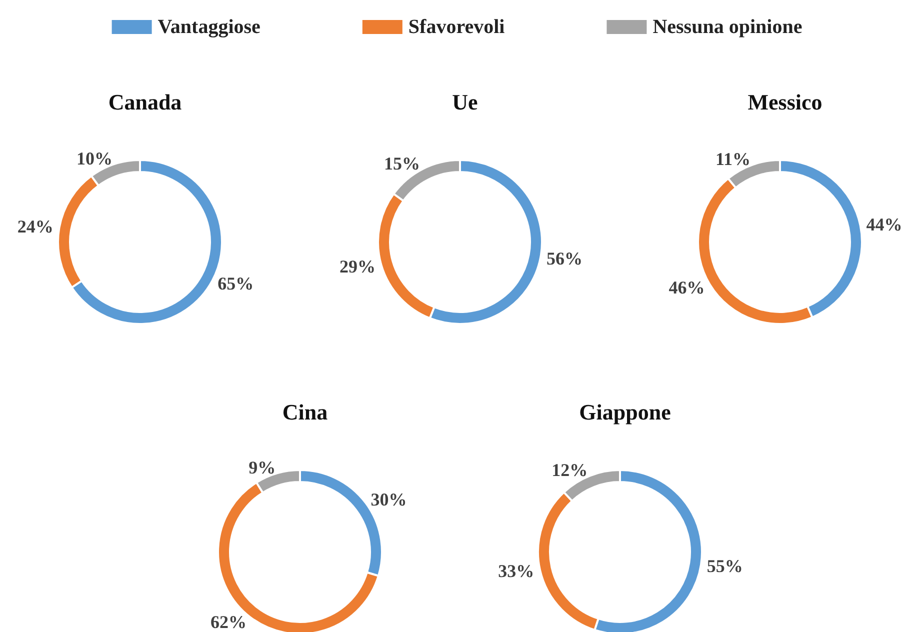 The image size is (912, 632). Describe the element at coordinates (570, 470) in the screenshot. I see `data-label: 12%` at that location.